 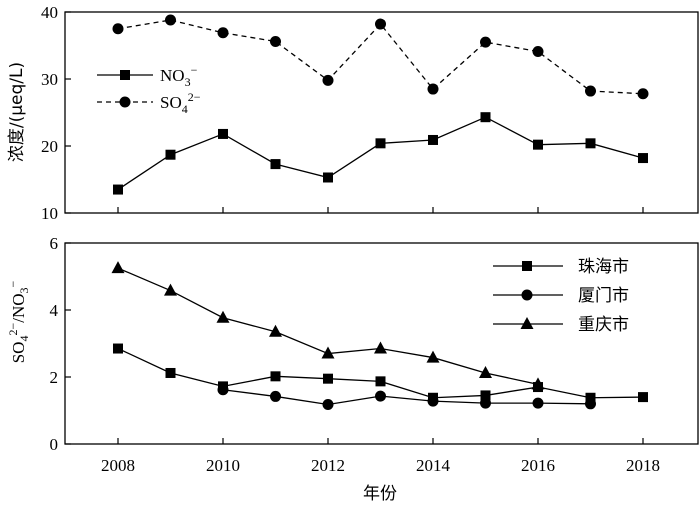 I want to click on top-ytick-label: 30, so click(x=49, y=79).